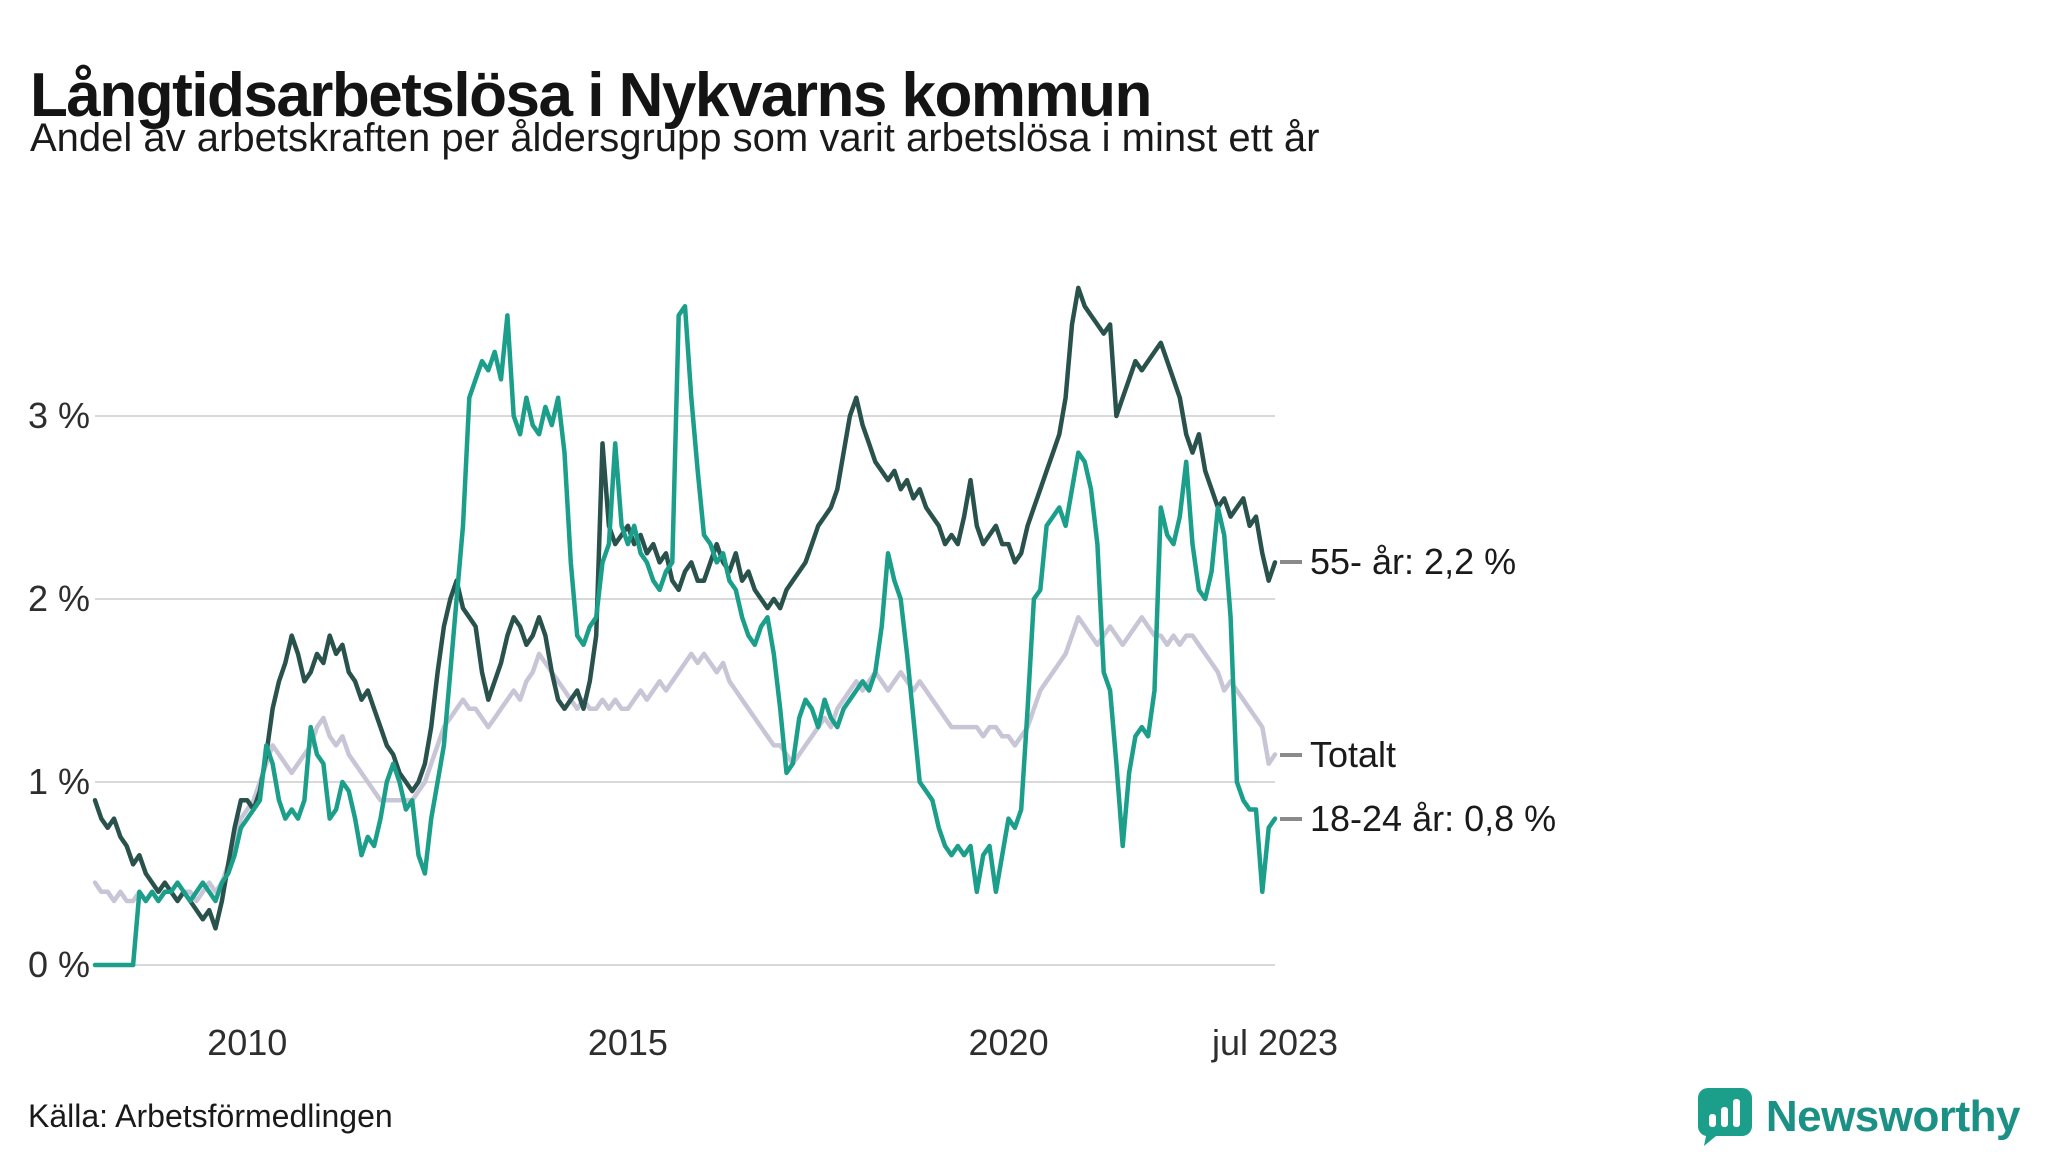 The height and width of the screenshot is (1152, 2048). I want to click on newsworthy-icon, so click(1724, 1117).